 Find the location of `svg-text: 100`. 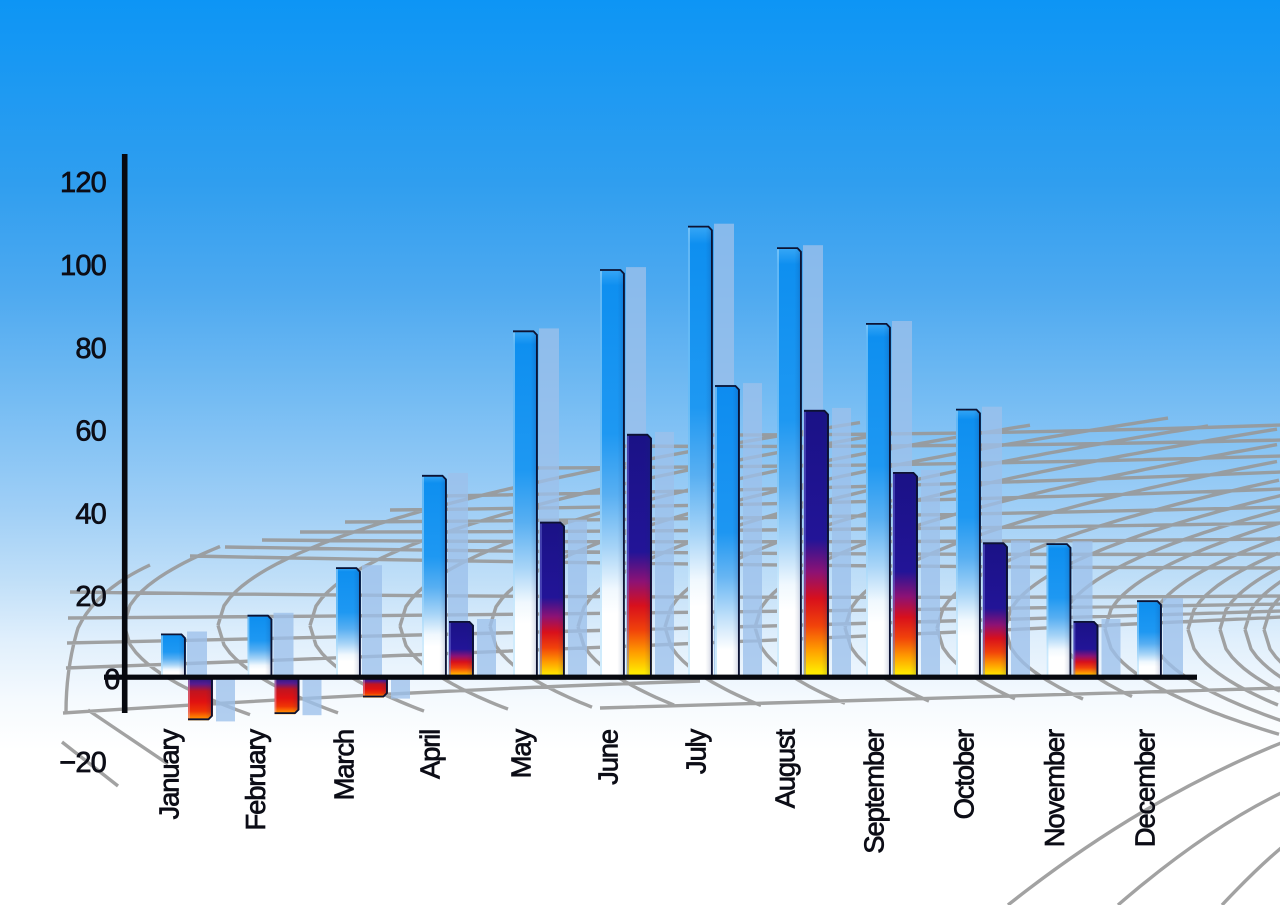

svg-text: 100 is located at coordinates (83, 266).